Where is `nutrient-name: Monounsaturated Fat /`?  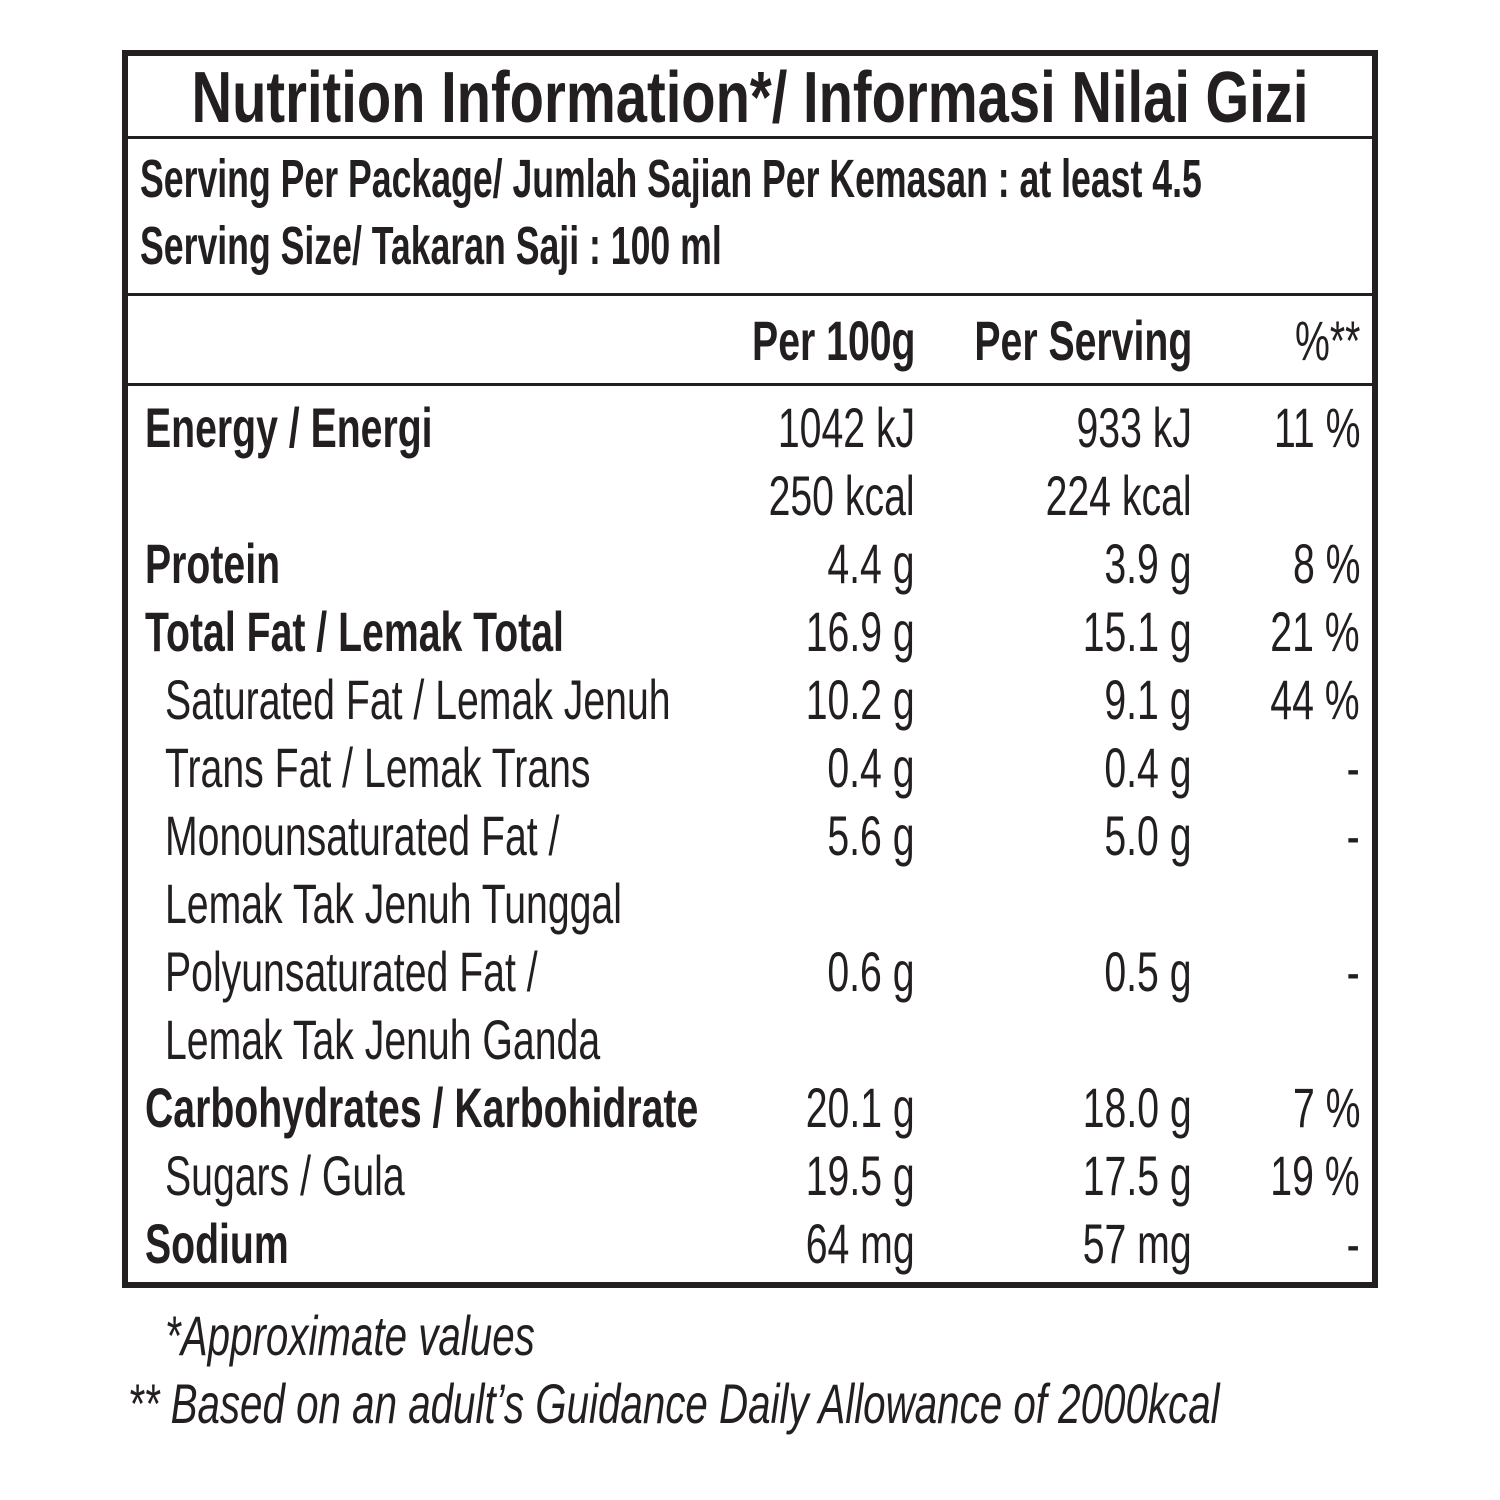 nutrient-name: Monounsaturated Fat / is located at coordinates (446, 836).